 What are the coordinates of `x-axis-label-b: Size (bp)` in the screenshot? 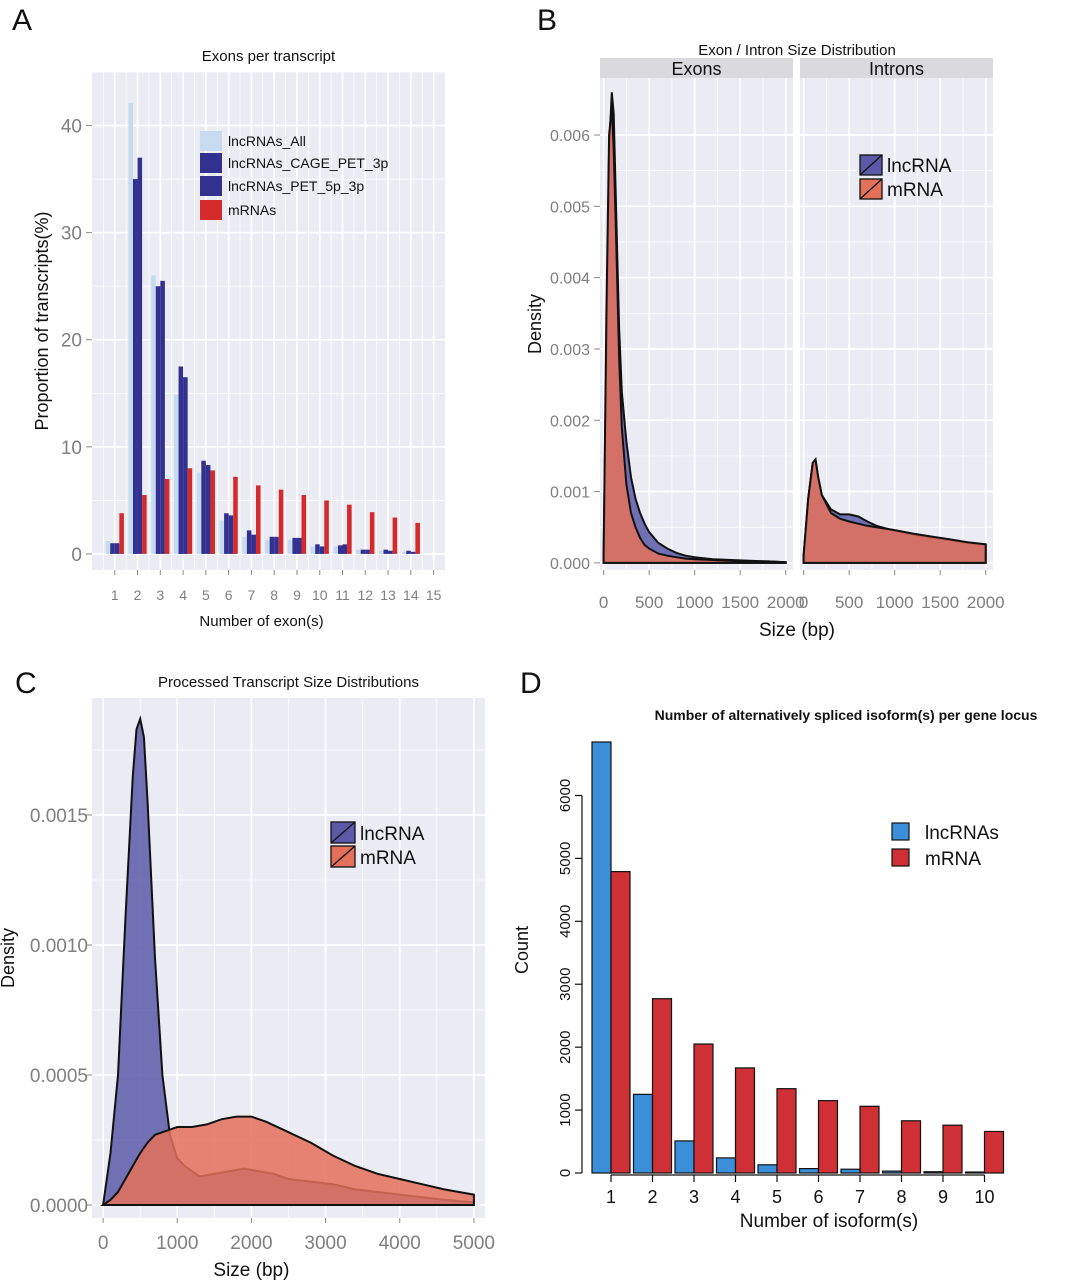 It's located at (797, 630).